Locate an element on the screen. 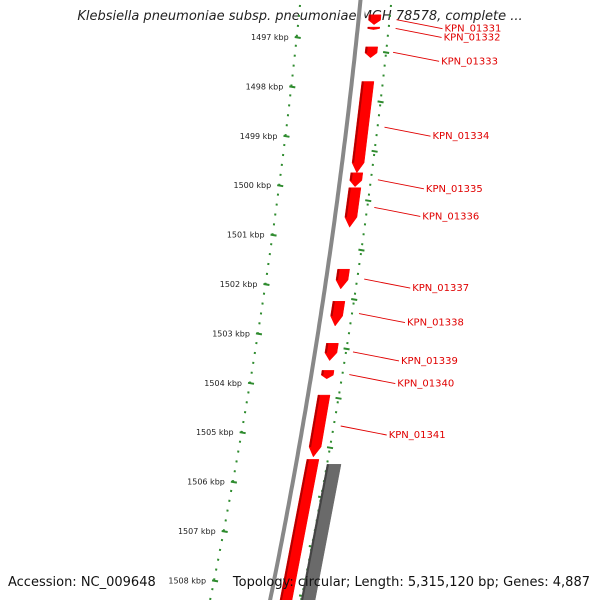  gene-label: KPN_01339 is located at coordinates (429, 361).